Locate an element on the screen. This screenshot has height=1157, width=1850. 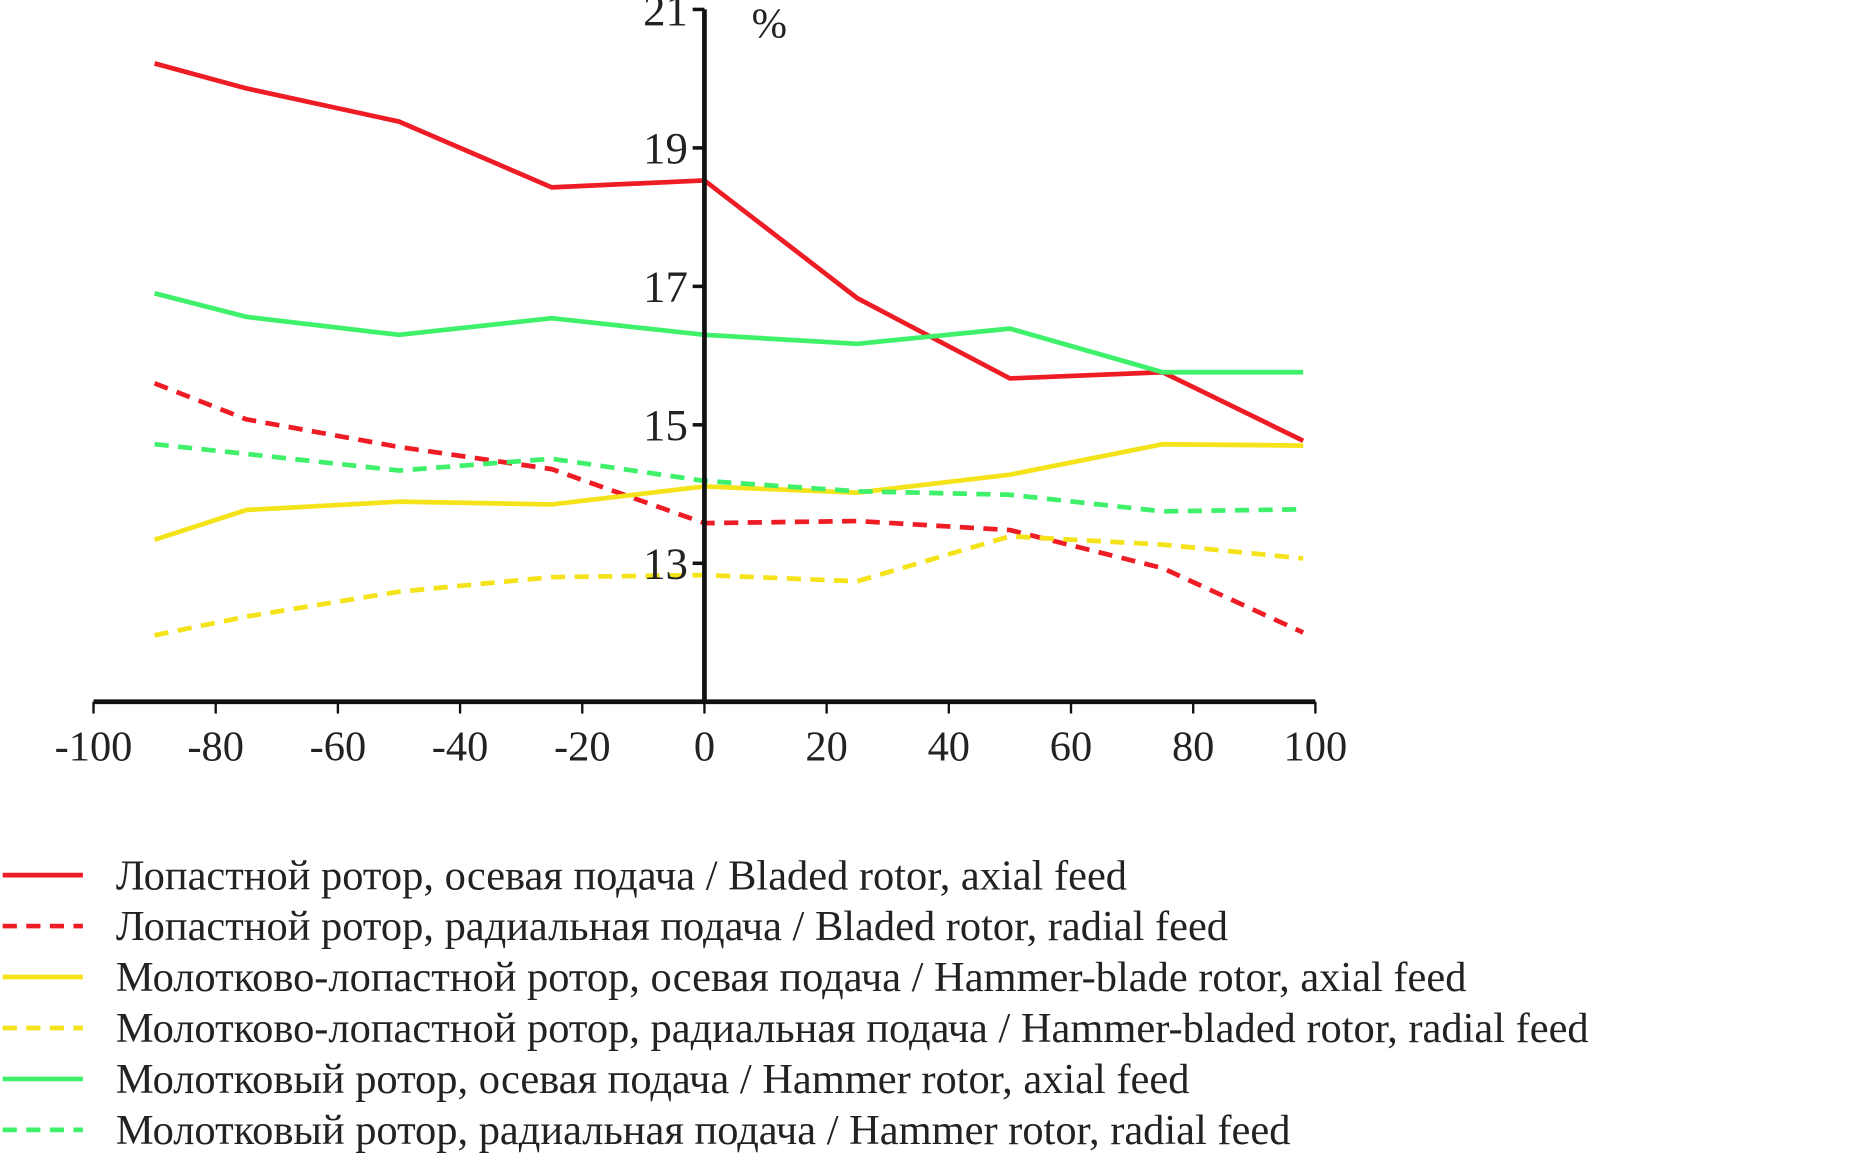
x-tick-label: 80 is located at coordinates (1193, 747).